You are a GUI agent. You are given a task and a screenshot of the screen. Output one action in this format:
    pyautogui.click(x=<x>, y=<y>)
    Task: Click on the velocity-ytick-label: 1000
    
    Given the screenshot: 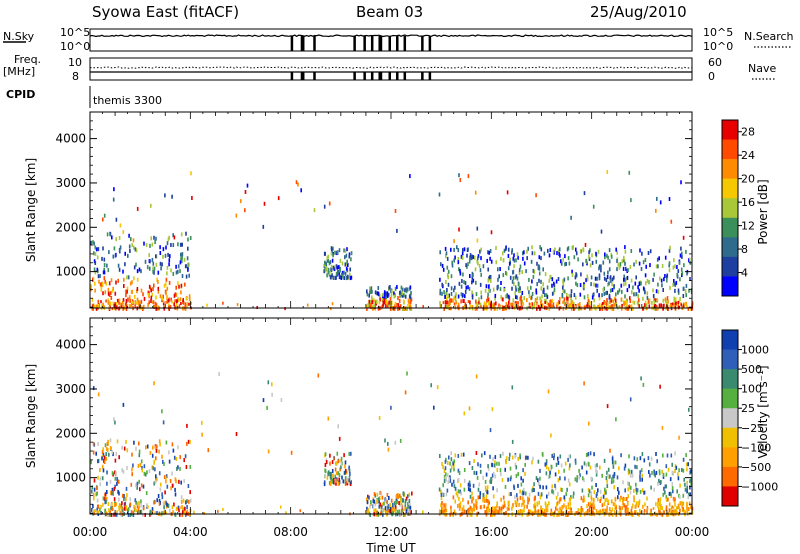 What is the action you would take?
    pyautogui.click(x=70, y=478)
    